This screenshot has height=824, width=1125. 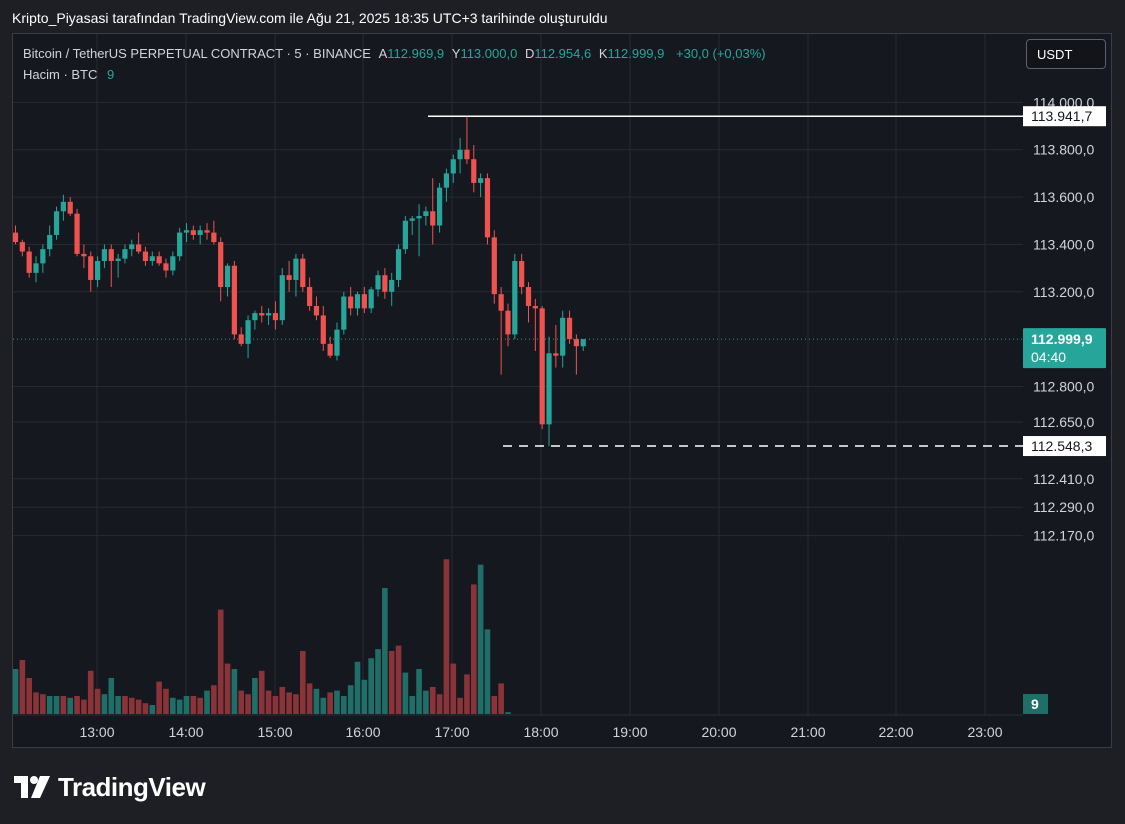 What do you see at coordinates (529, 53) in the screenshot?
I see `low-label: D` at bounding box center [529, 53].